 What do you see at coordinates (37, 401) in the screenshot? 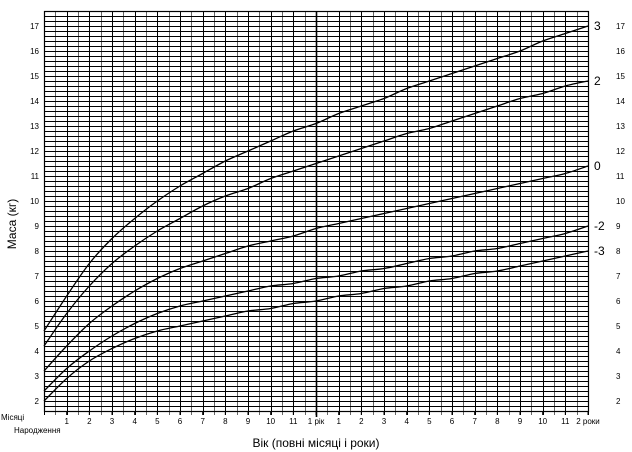
I see `y-tick-label-left: 2` at bounding box center [37, 401].